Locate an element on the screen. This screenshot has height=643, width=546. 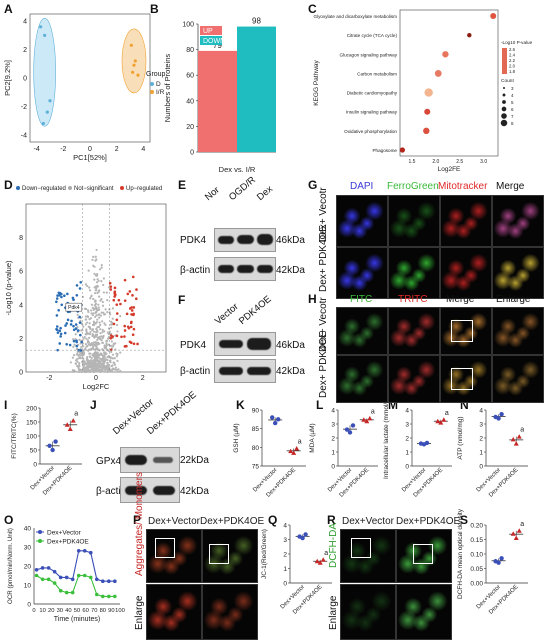
pca-xlabel: PC1[52%] is located at coordinates (90, 157).